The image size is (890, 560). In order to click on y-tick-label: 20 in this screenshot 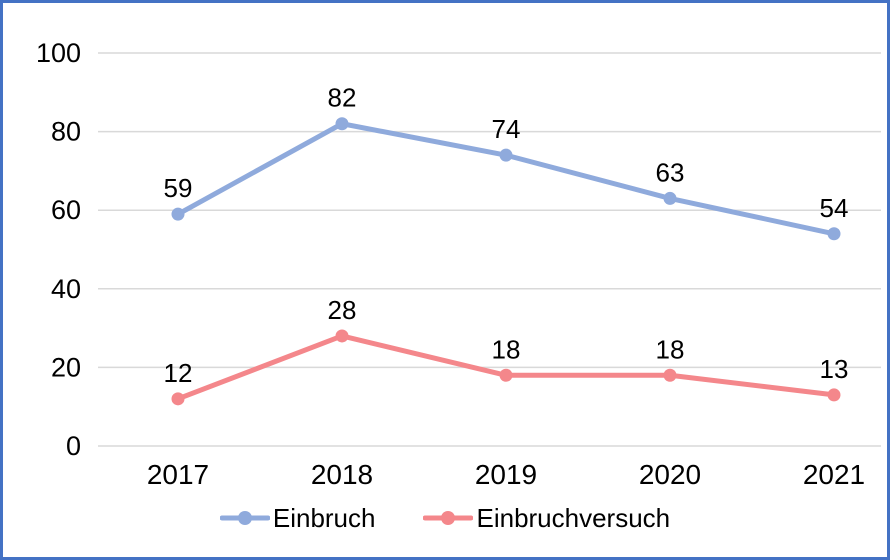, I will do `click(66, 367)`.